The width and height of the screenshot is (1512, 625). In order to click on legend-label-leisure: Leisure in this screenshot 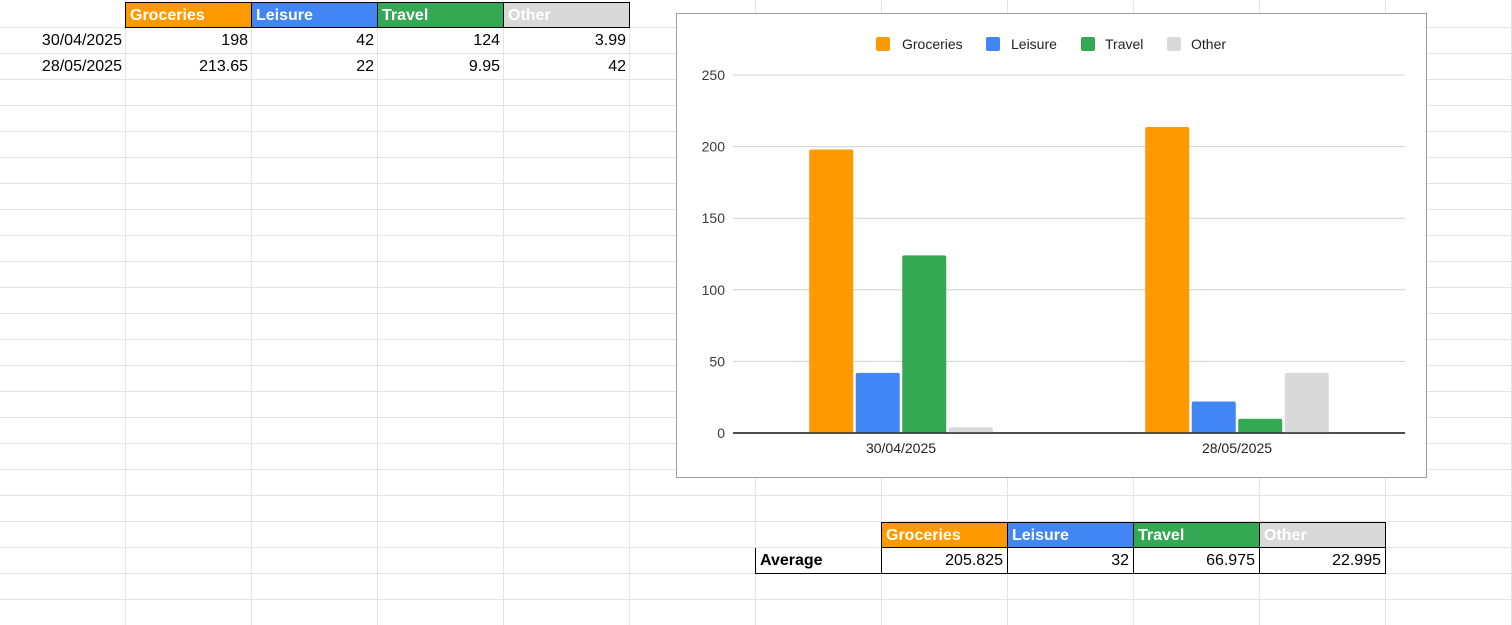, I will do `click(1034, 44)`.